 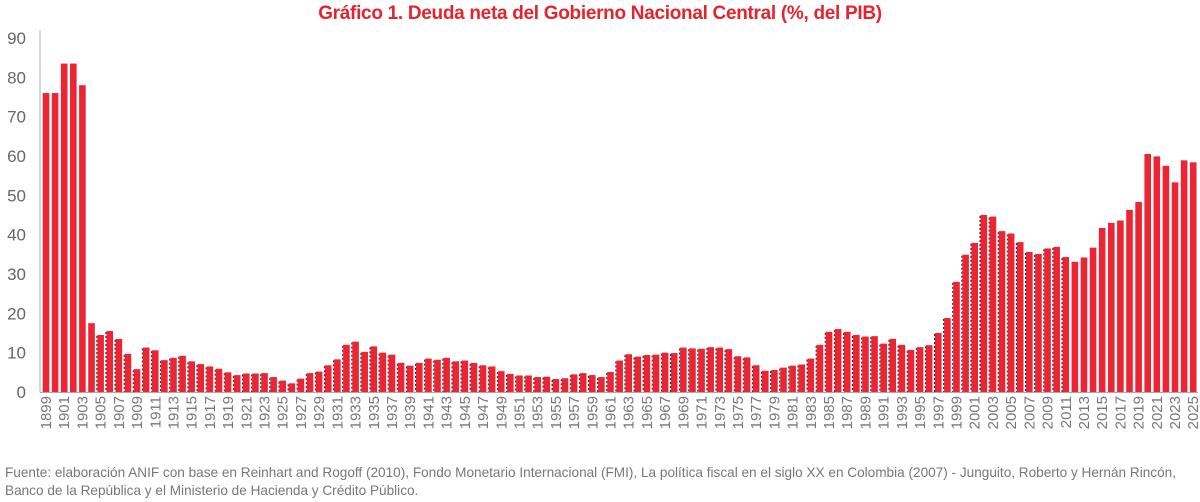 What do you see at coordinates (929, 368) in the screenshot?
I see `bar-1996` at bounding box center [929, 368].